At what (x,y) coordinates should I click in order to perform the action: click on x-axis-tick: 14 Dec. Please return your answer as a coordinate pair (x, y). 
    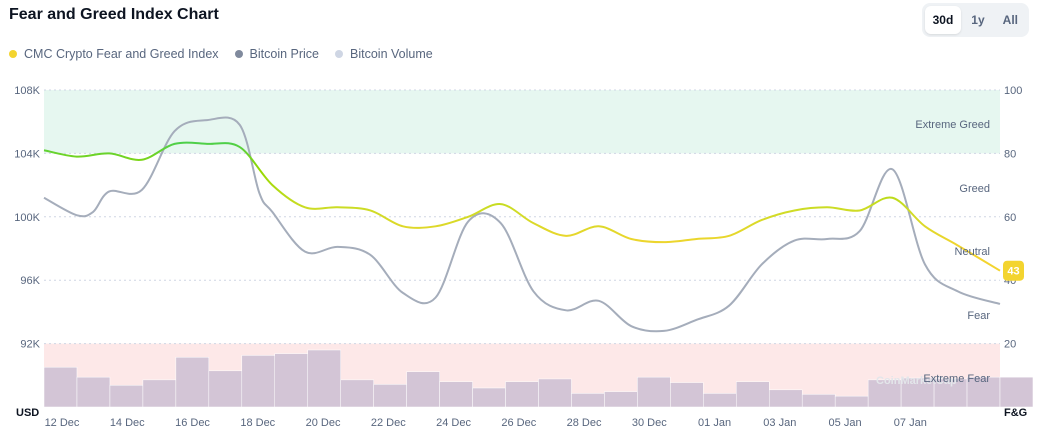
    Looking at the image, I should click on (127, 423).